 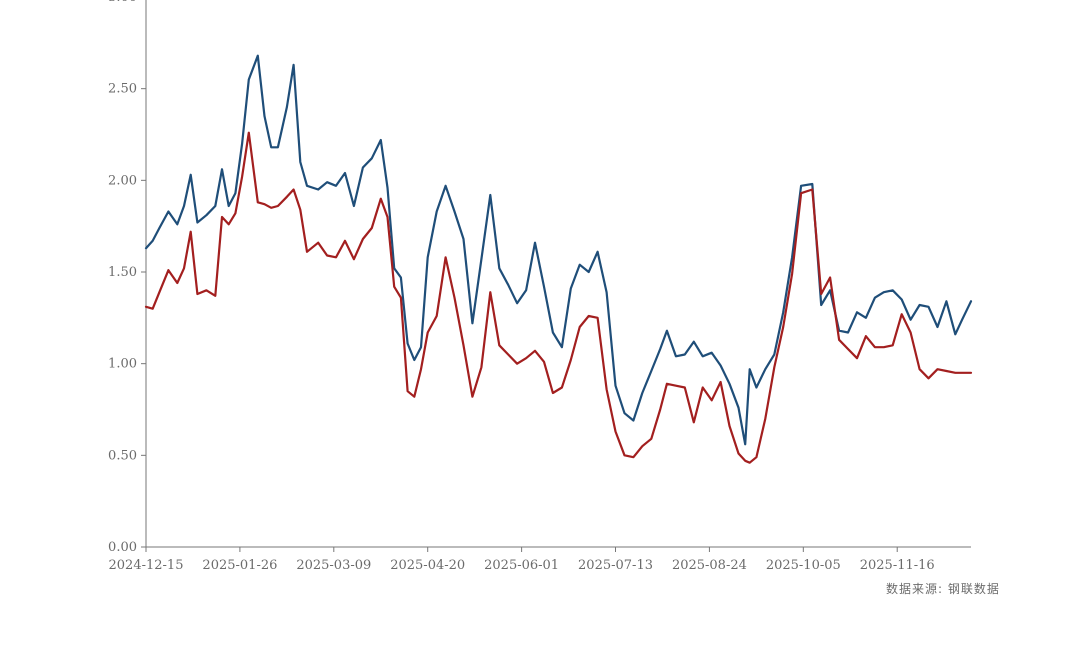 What do you see at coordinates (427, 565) in the screenshot?
I see `x-tick-label: 2025-04-20` at bounding box center [427, 565].